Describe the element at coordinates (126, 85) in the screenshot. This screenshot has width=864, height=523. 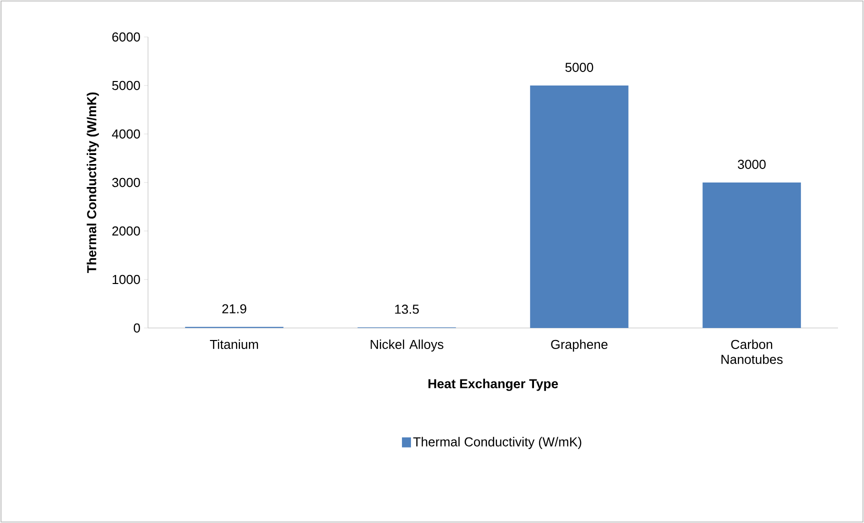
I see `y-tick-label: 5000` at that location.